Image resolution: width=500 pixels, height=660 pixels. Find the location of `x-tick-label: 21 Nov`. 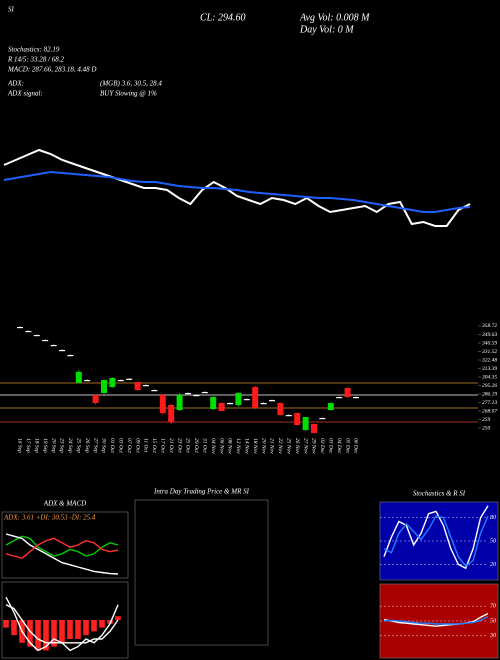

x-tick-label: 21 Nov is located at coordinates (272, 446).